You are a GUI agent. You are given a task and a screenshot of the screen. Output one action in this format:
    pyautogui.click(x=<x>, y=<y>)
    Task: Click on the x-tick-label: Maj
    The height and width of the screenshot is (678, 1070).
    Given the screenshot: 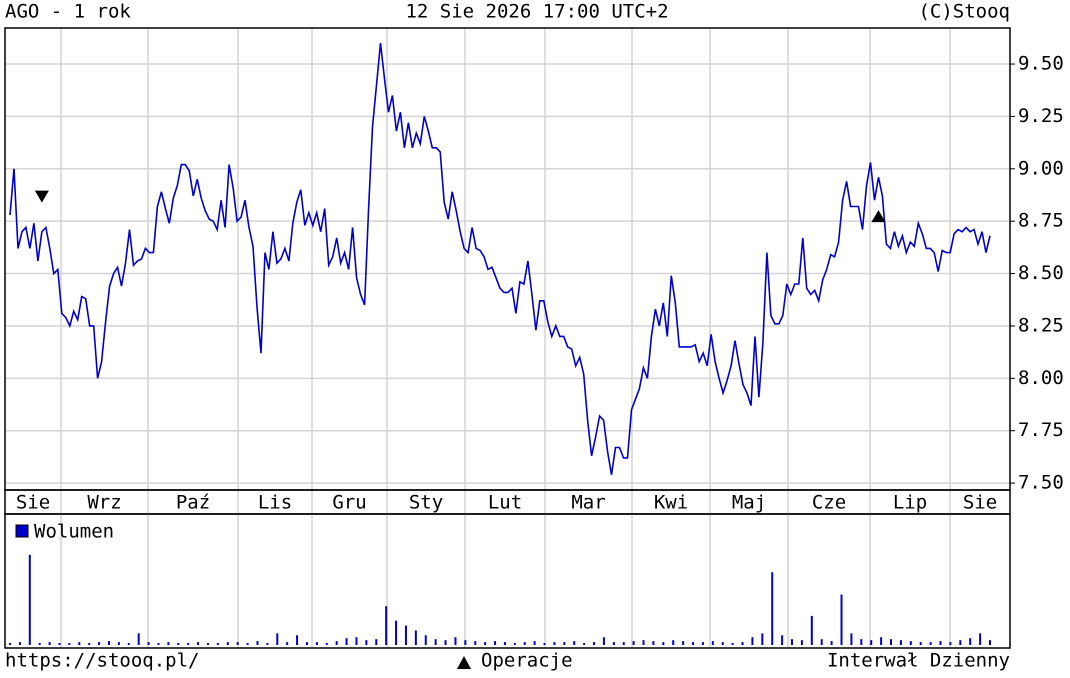 What is the action you would take?
    pyautogui.click(x=749, y=503)
    